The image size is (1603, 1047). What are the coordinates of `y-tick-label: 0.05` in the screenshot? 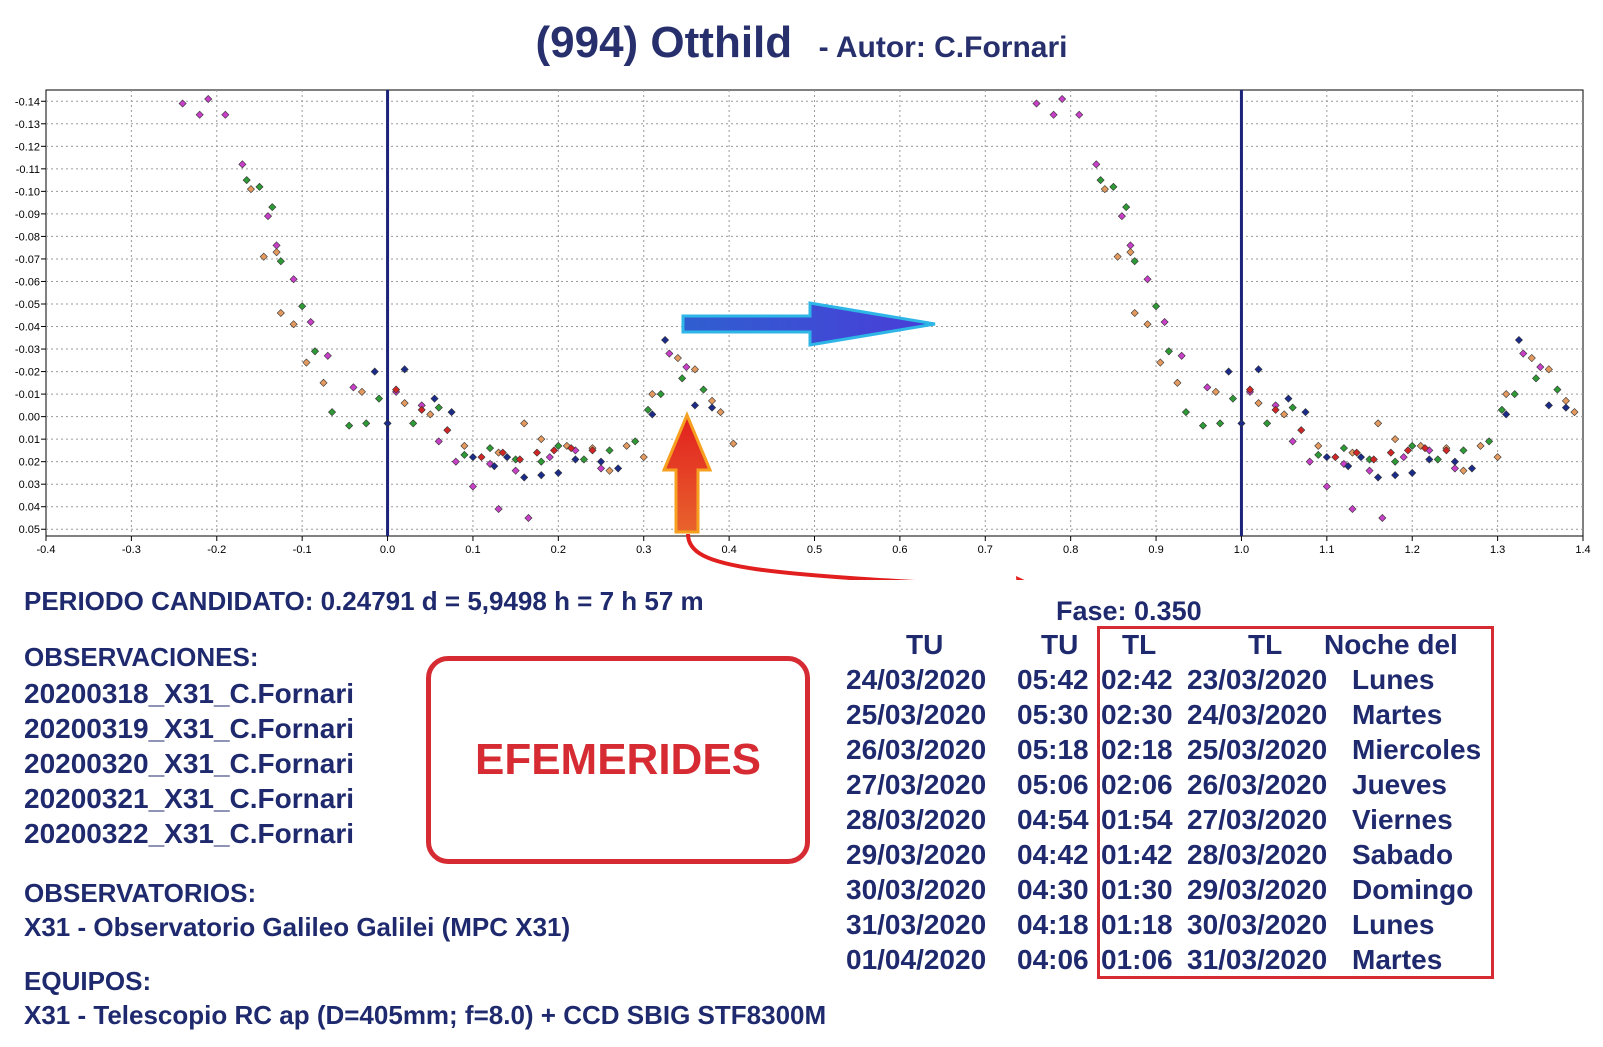 It's located at (29, 530).